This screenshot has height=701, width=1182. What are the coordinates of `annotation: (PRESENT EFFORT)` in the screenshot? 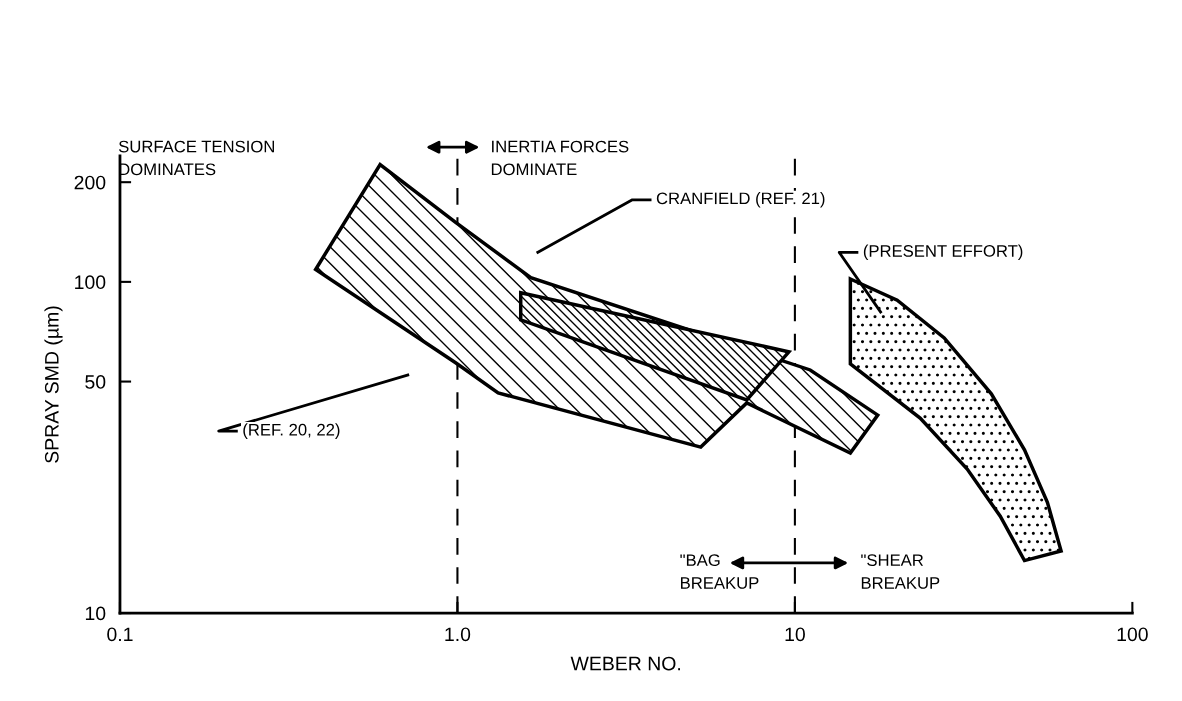 It's located at (943, 252).